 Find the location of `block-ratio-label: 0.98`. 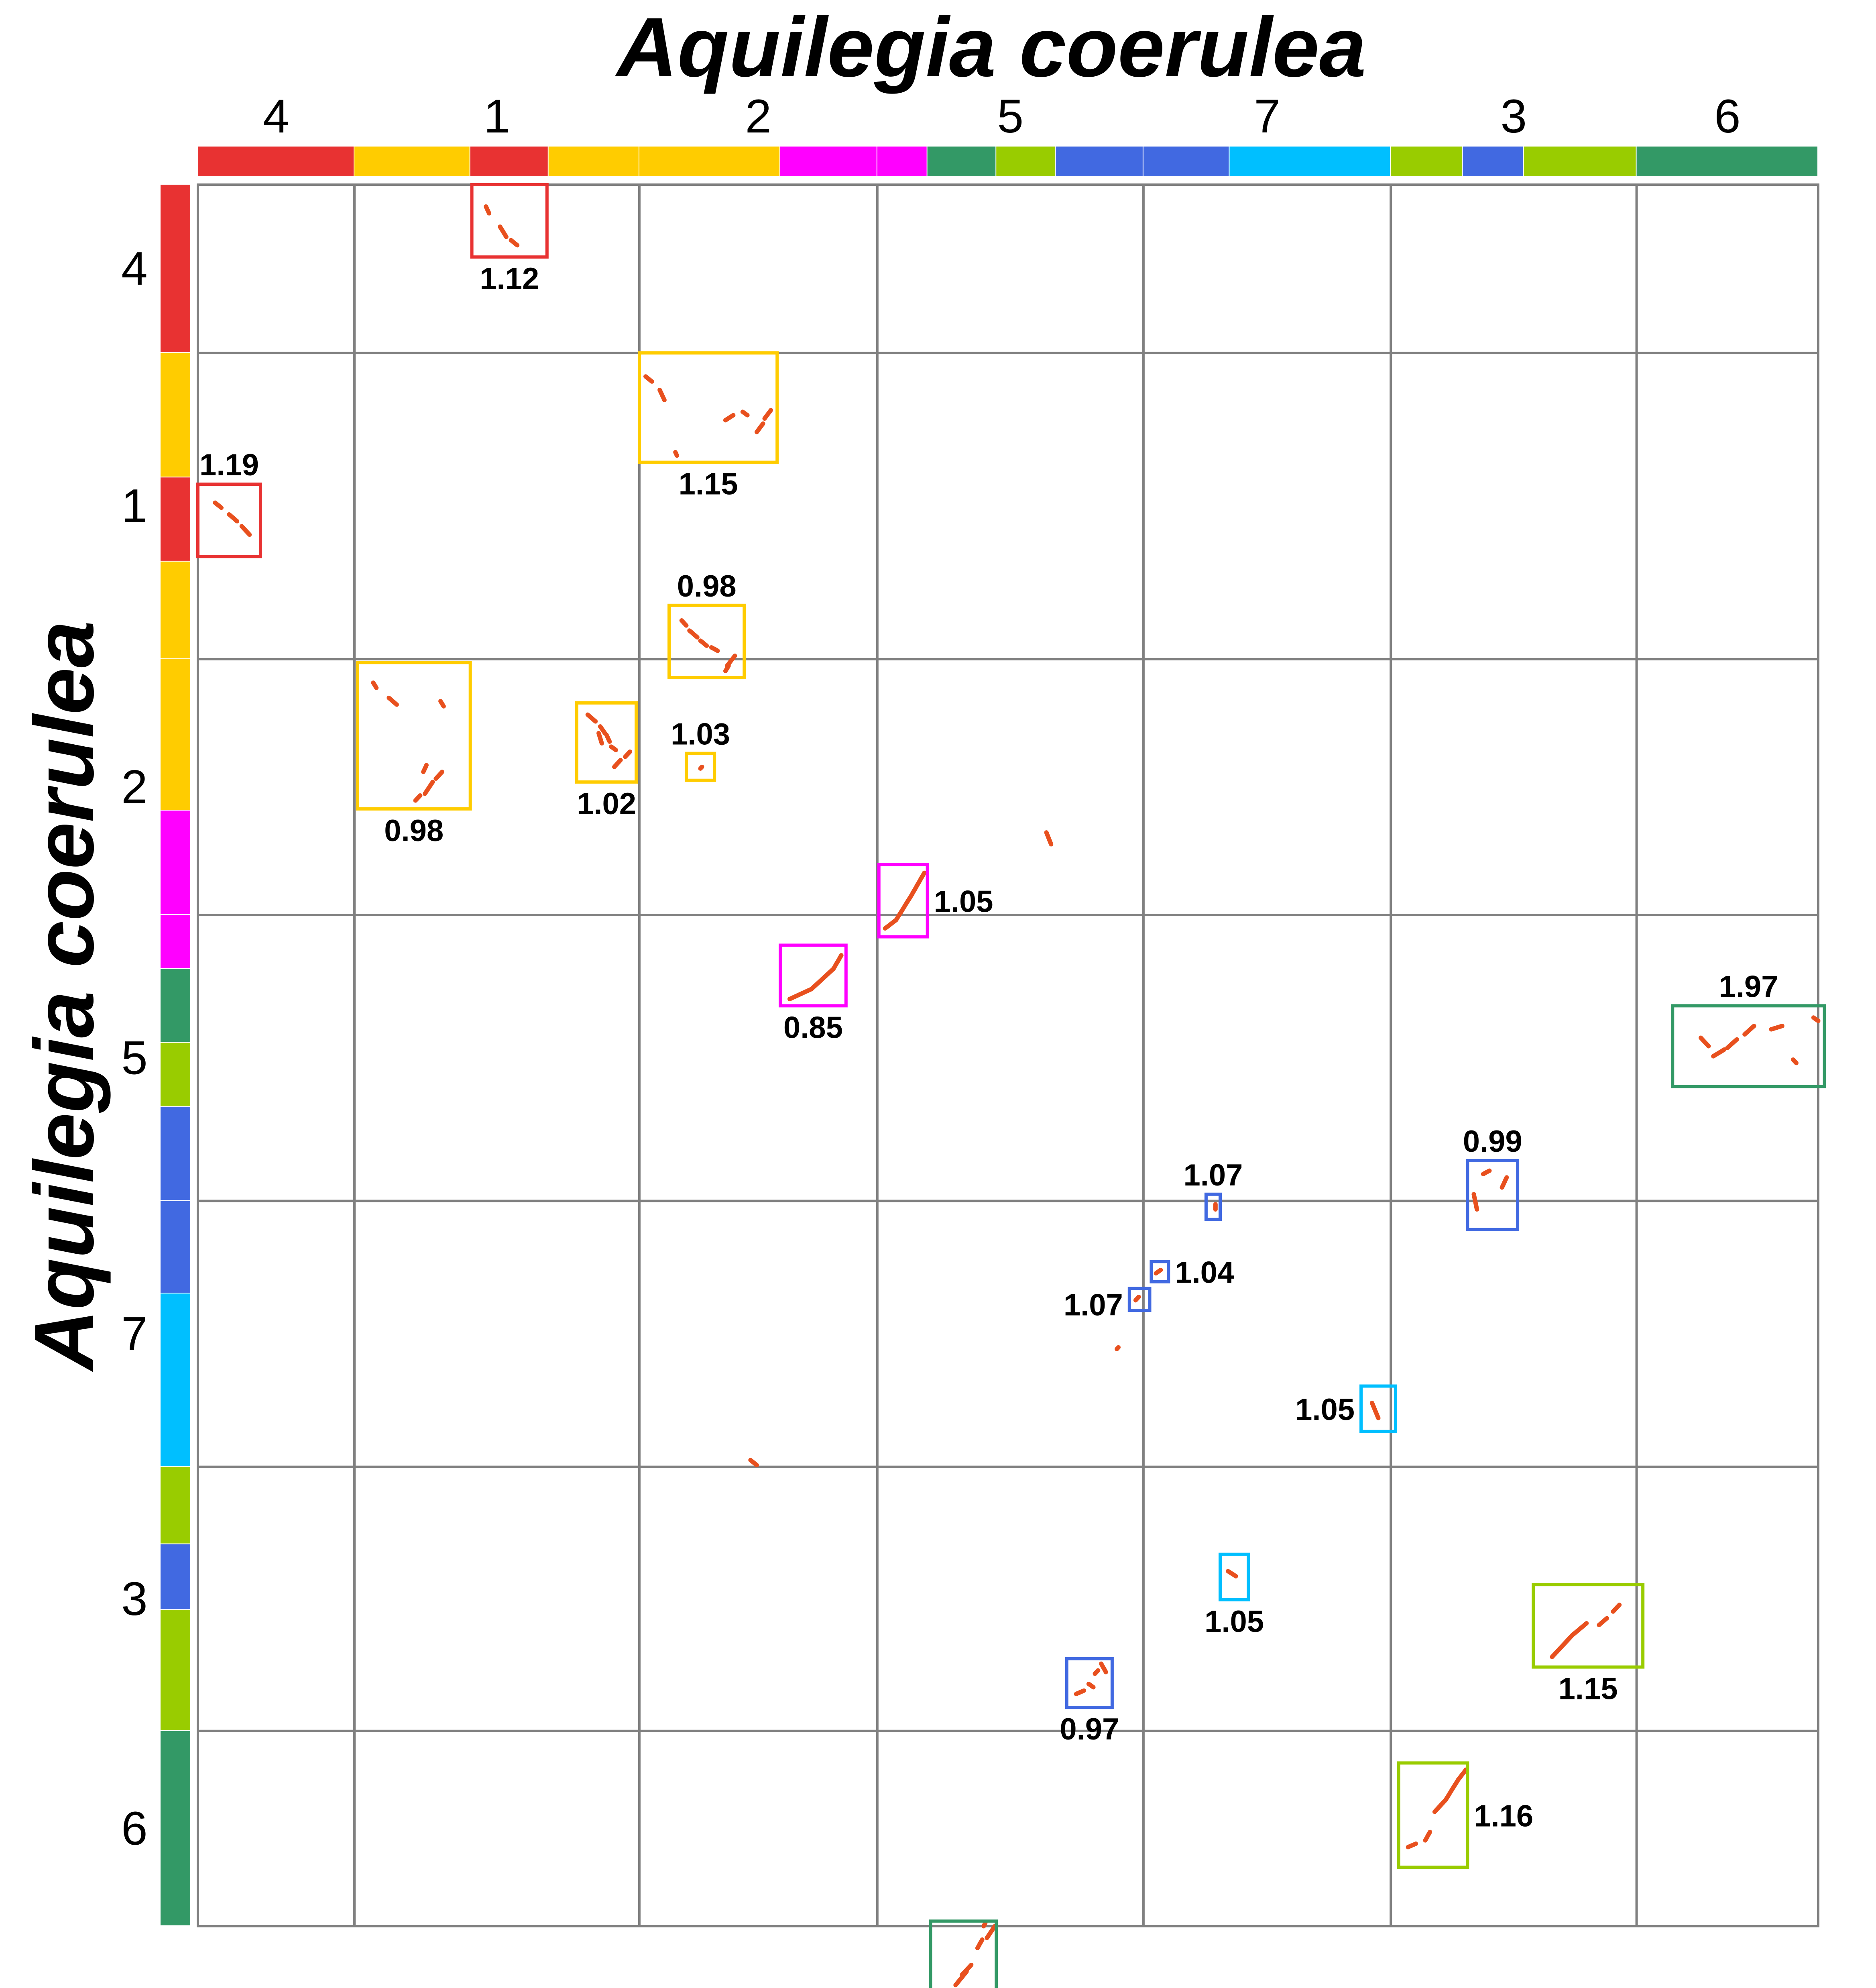

block-ratio-label: 0.98 is located at coordinates (707, 586).